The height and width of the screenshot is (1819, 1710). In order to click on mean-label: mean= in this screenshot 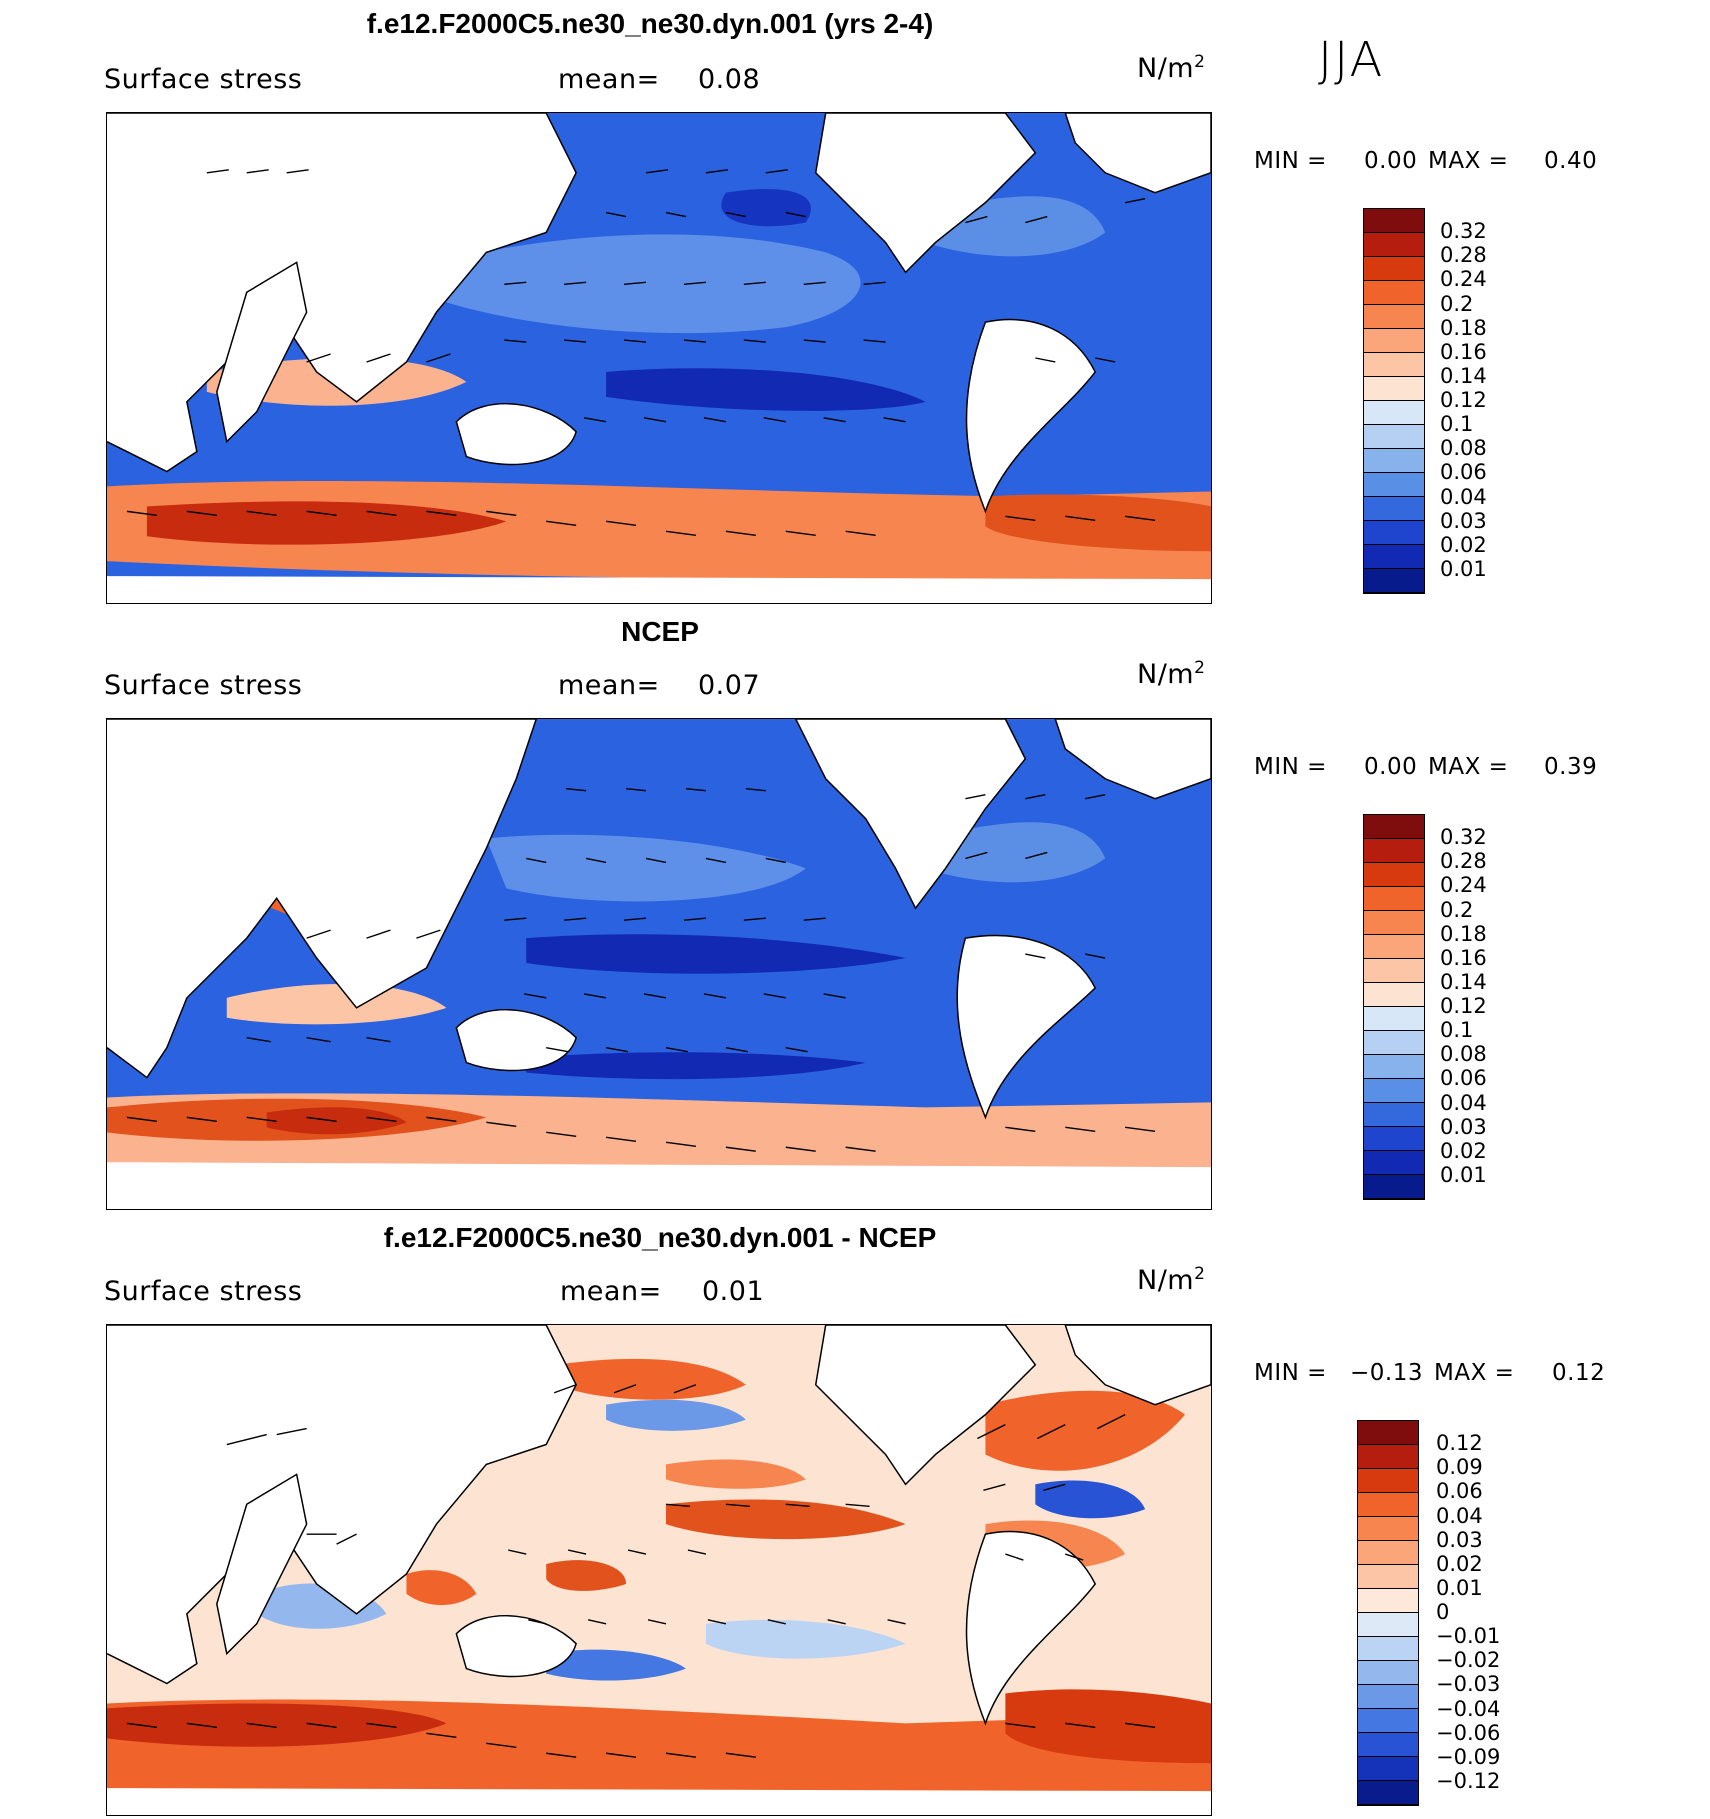, I will do `click(609, 685)`.